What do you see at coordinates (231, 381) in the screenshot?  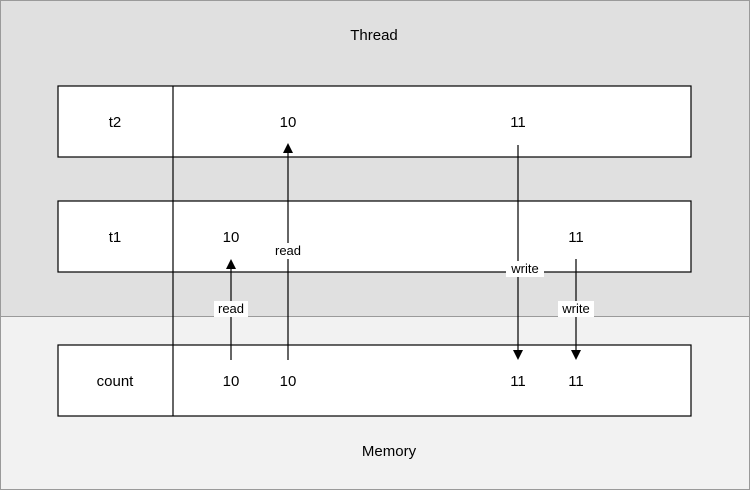 I see `row-count-value-1: 10` at bounding box center [231, 381].